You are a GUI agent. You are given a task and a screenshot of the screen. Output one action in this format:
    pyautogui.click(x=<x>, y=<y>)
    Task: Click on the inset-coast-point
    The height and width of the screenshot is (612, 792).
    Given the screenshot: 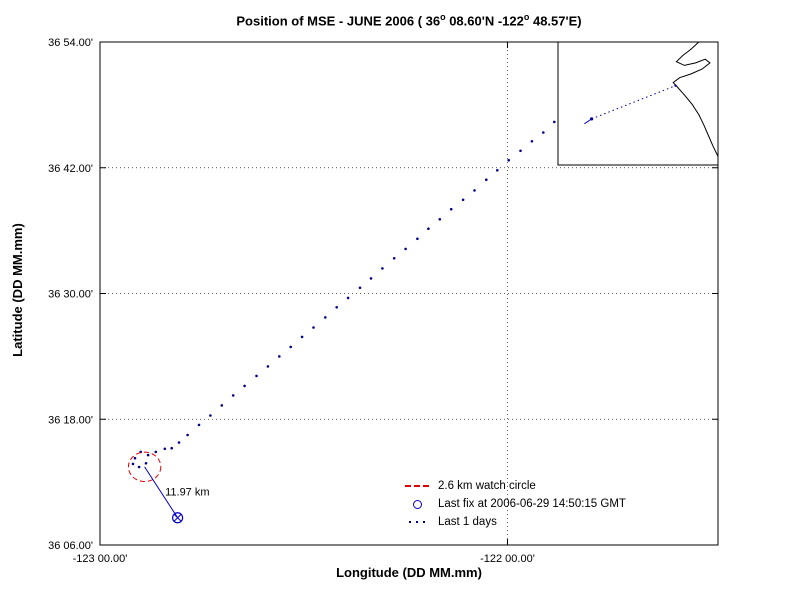 What is the action you would take?
    pyautogui.click(x=675, y=85)
    